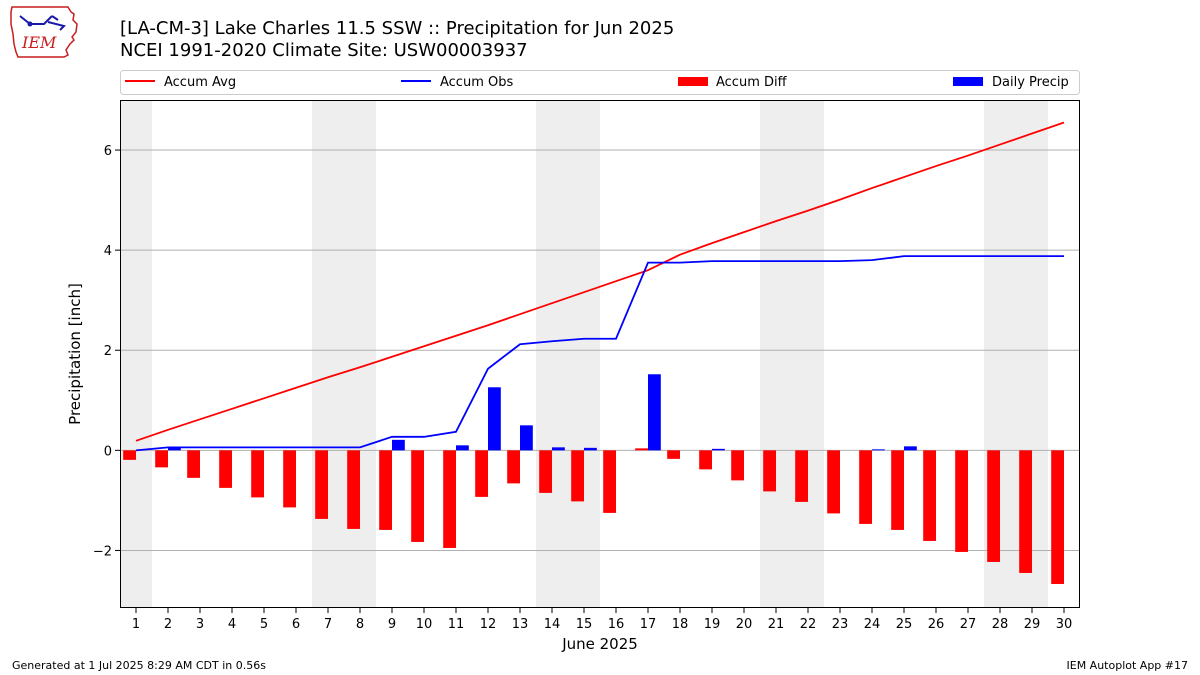 This screenshot has width=1200, height=675. What do you see at coordinates (752, 82) in the screenshot?
I see `legend-label-accum-diff: Accum Diff` at bounding box center [752, 82].